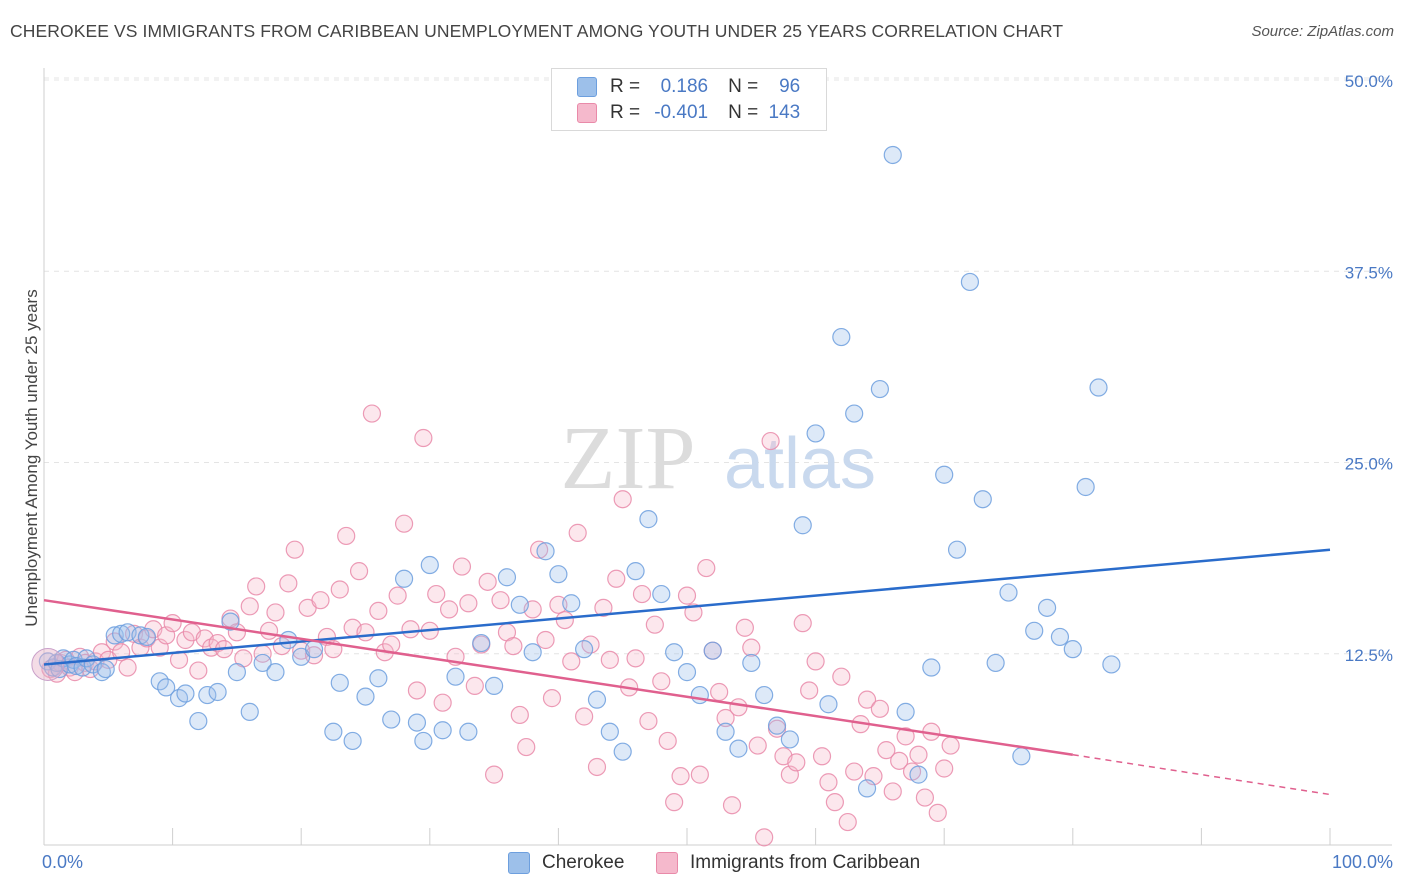  I want to click on legend-n-value: 143, so click(784, 112).